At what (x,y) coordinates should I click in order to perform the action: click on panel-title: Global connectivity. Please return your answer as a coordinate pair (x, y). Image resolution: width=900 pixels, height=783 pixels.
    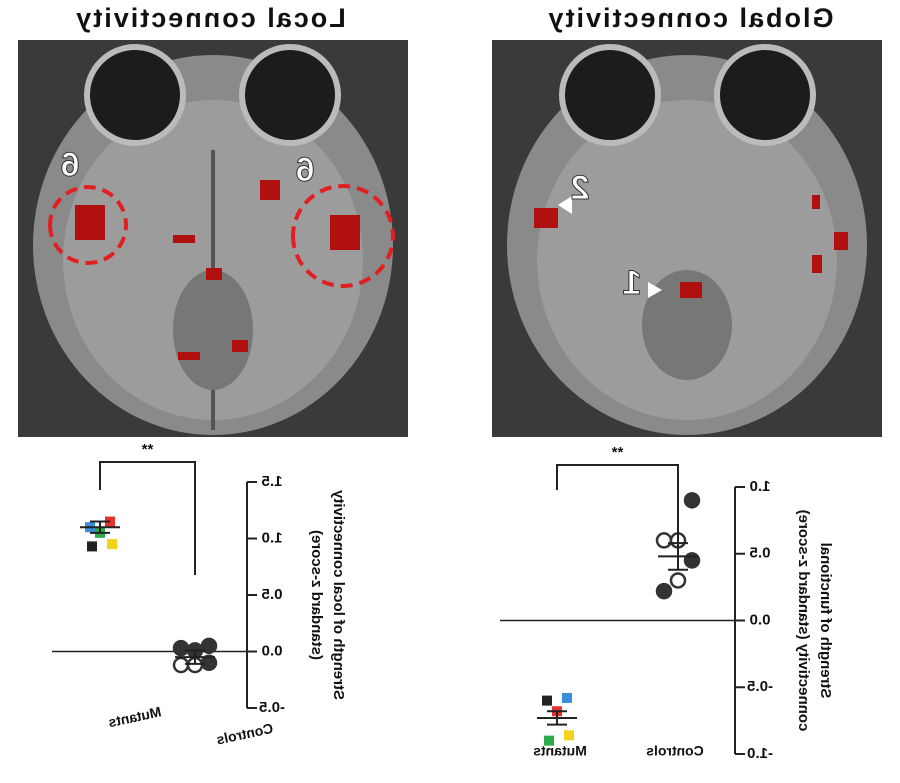
    Looking at the image, I should click on (689, 18).